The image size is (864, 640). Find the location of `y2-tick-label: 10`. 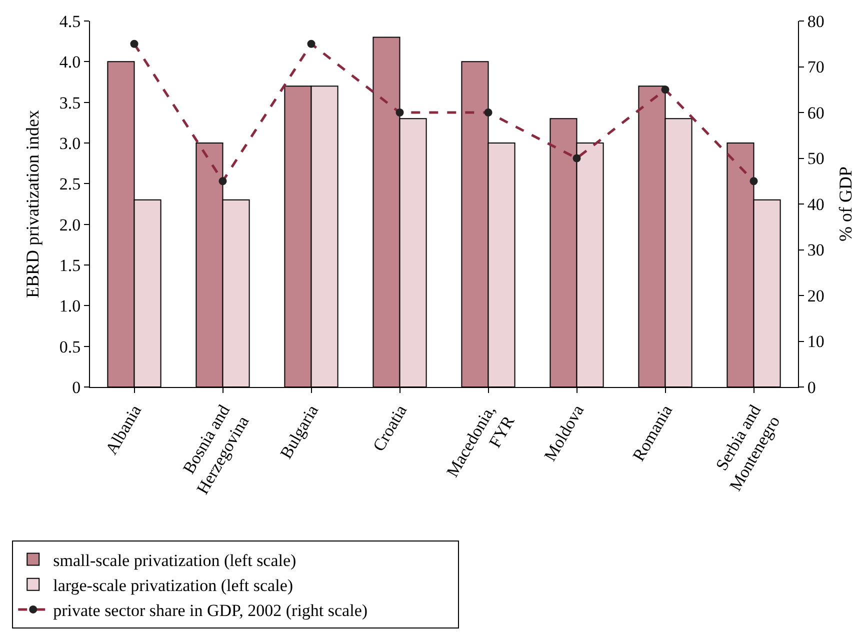

y2-tick-label: 10 is located at coordinates (815, 342).